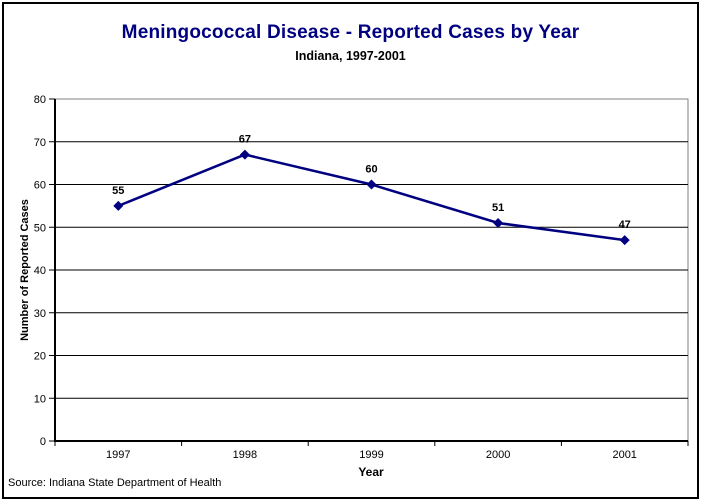 This screenshot has height=501, width=701. What do you see at coordinates (40, 100) in the screenshot?
I see `y-tick-label: 80` at bounding box center [40, 100].